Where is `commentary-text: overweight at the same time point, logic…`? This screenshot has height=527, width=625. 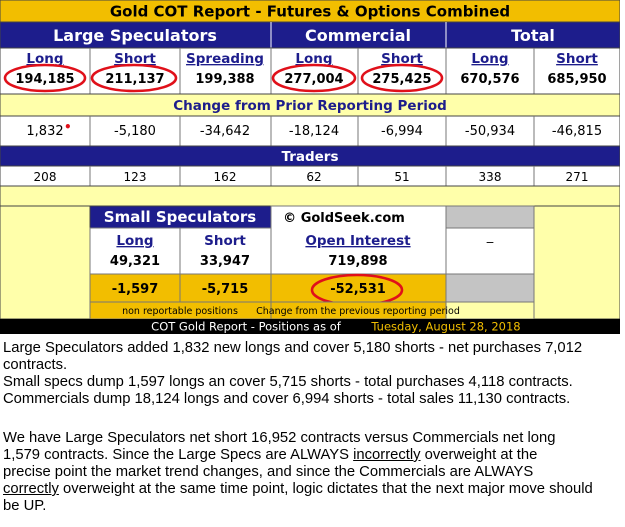
commentary-text: overweight at the same time point, logic… is located at coordinates (325, 489).